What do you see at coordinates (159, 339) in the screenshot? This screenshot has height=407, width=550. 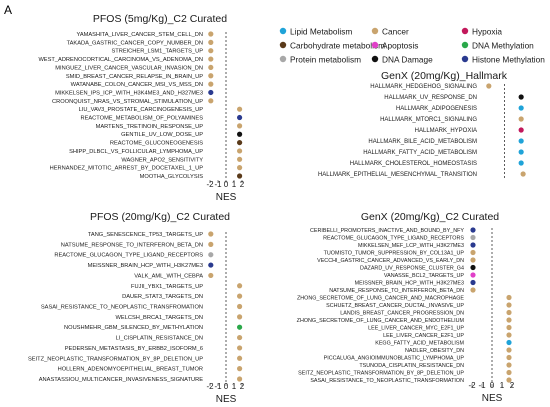 I see `term-label: LI_CISPLATIN_RESISTANCE_DN` at bounding box center [159, 339].